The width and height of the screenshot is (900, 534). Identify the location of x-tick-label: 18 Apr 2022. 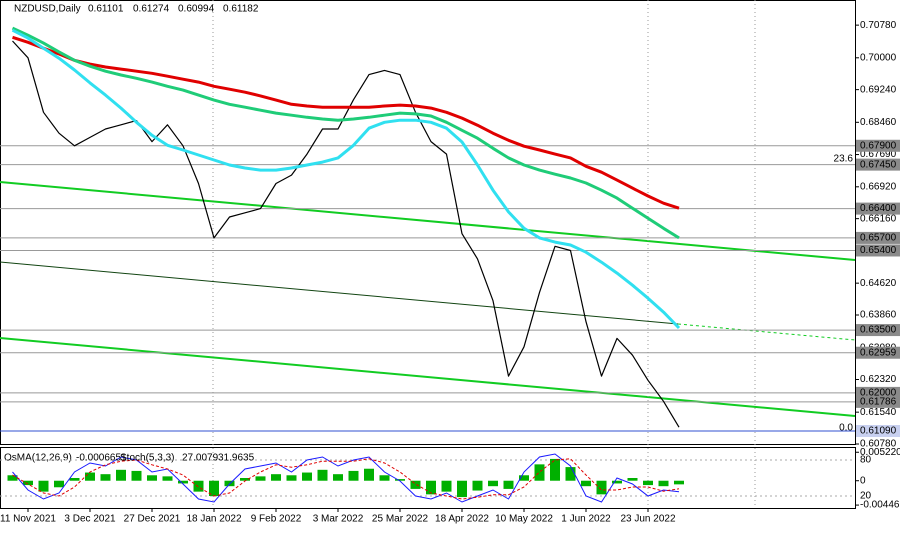
(462, 519).